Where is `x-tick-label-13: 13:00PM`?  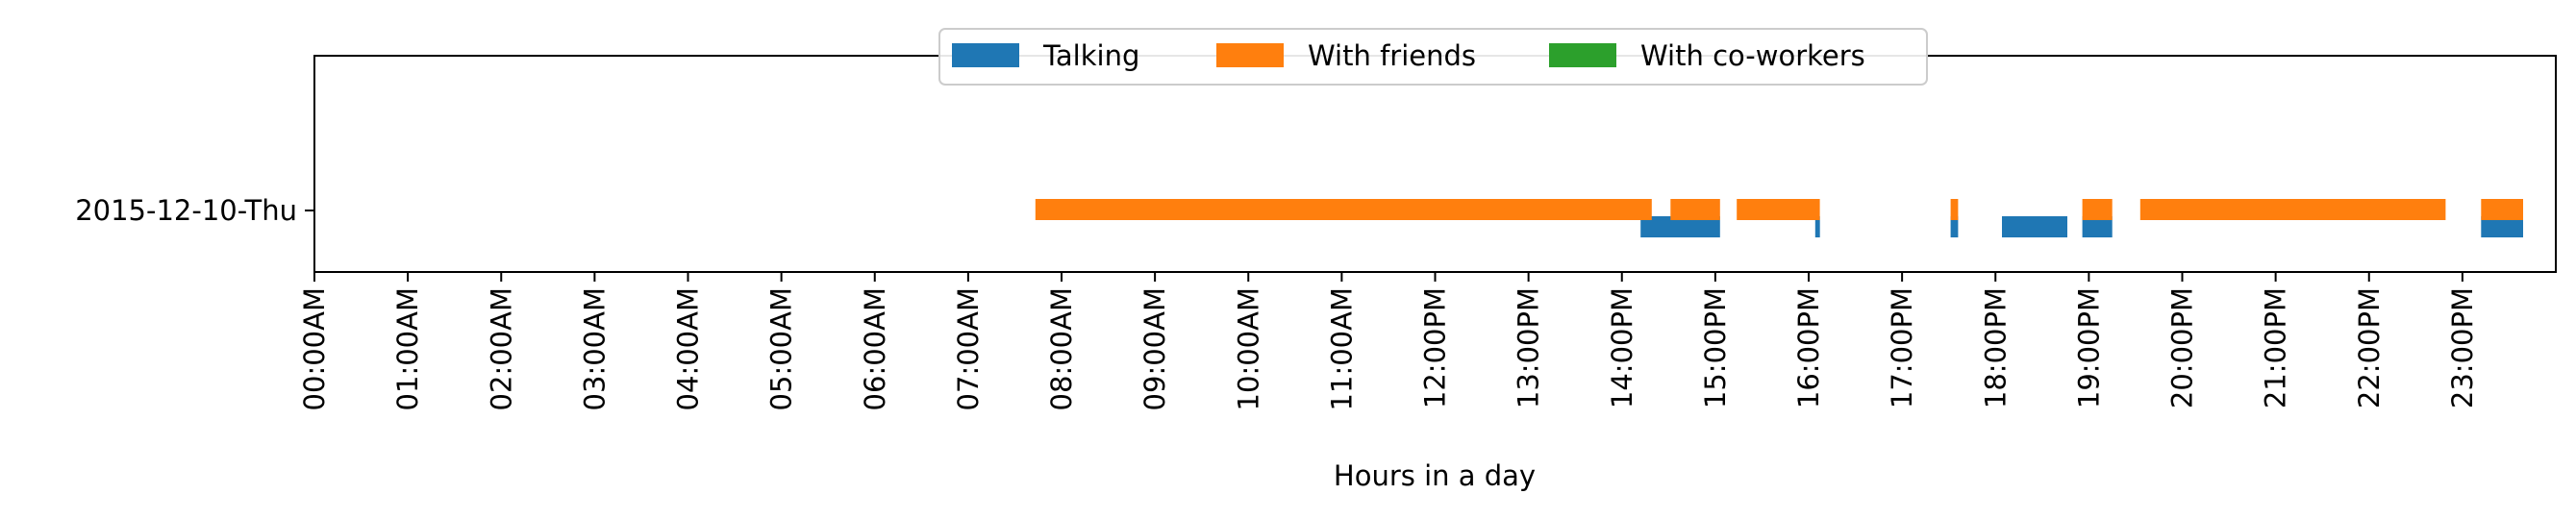 x-tick-label-13: 13:00PM is located at coordinates (1529, 347).